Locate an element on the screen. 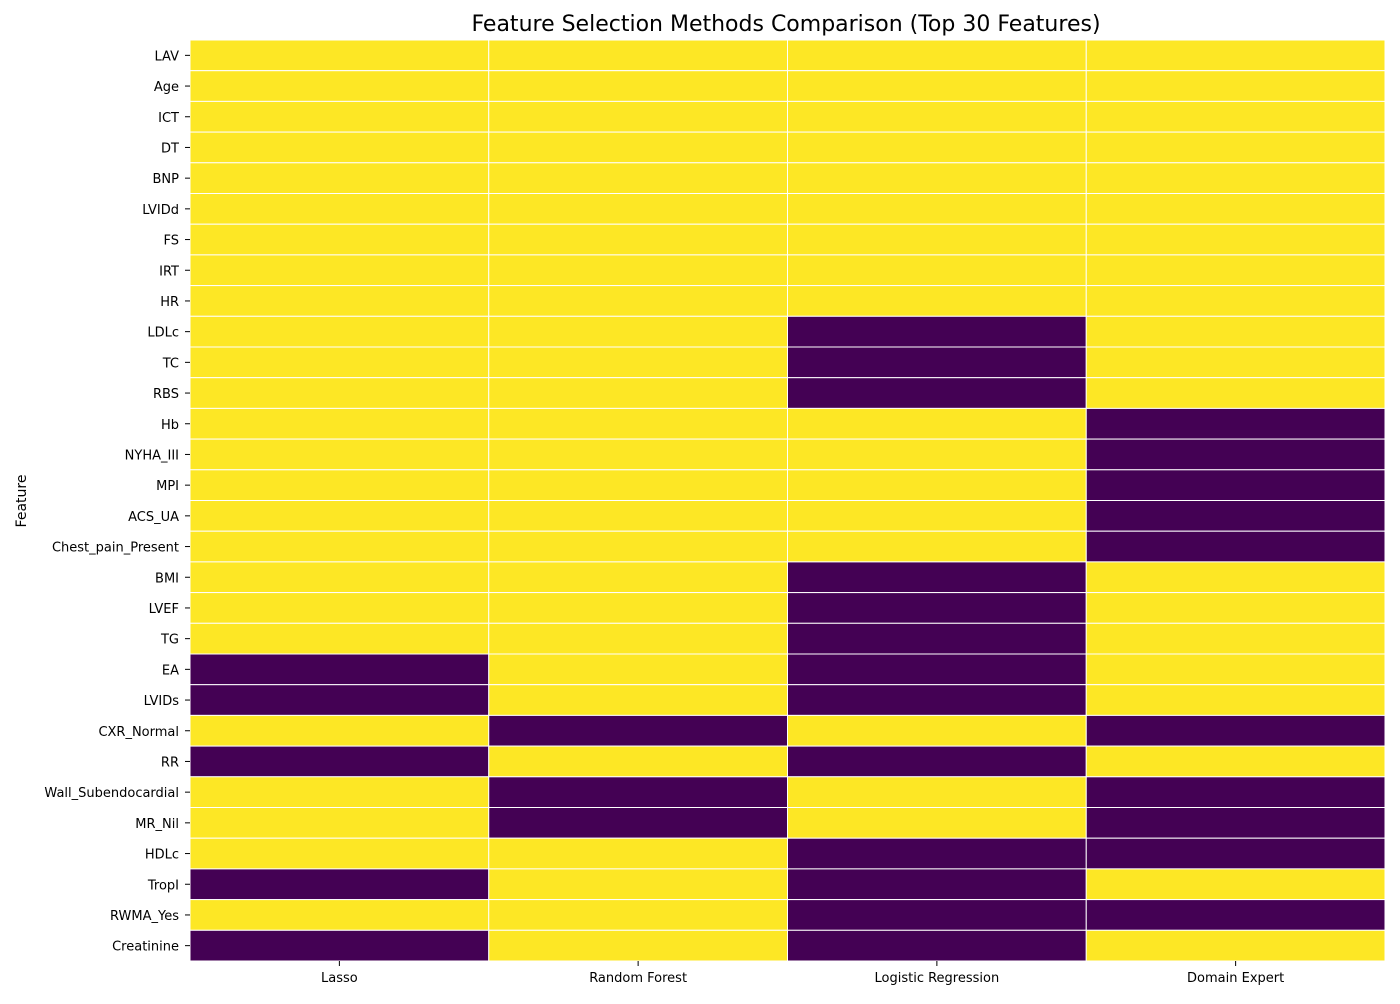 The image size is (1400, 1004). y-tick-label: MR_Nil is located at coordinates (157, 824).